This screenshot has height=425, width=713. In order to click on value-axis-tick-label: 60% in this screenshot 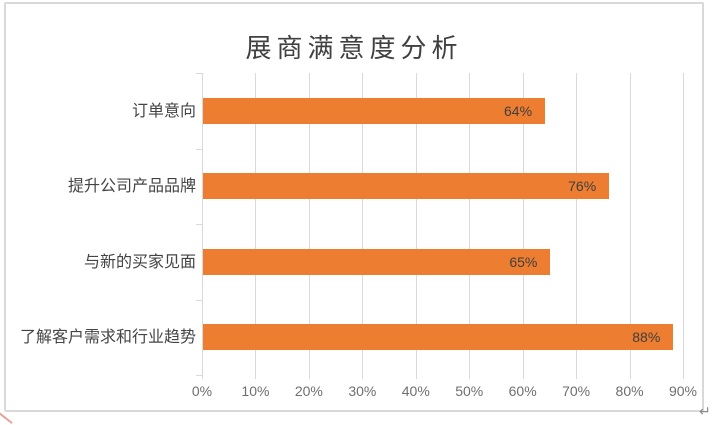, I will do `click(522, 391)`.